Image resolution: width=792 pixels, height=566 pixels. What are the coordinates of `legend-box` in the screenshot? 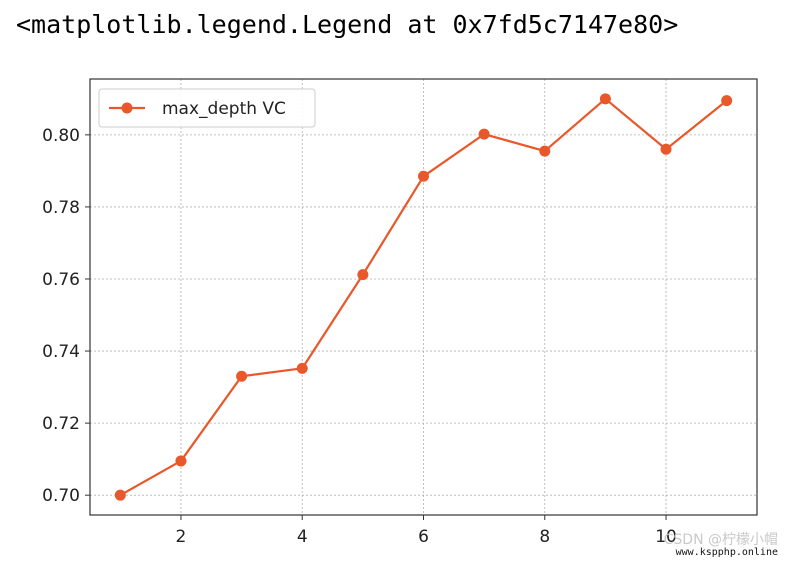 It's located at (207, 108).